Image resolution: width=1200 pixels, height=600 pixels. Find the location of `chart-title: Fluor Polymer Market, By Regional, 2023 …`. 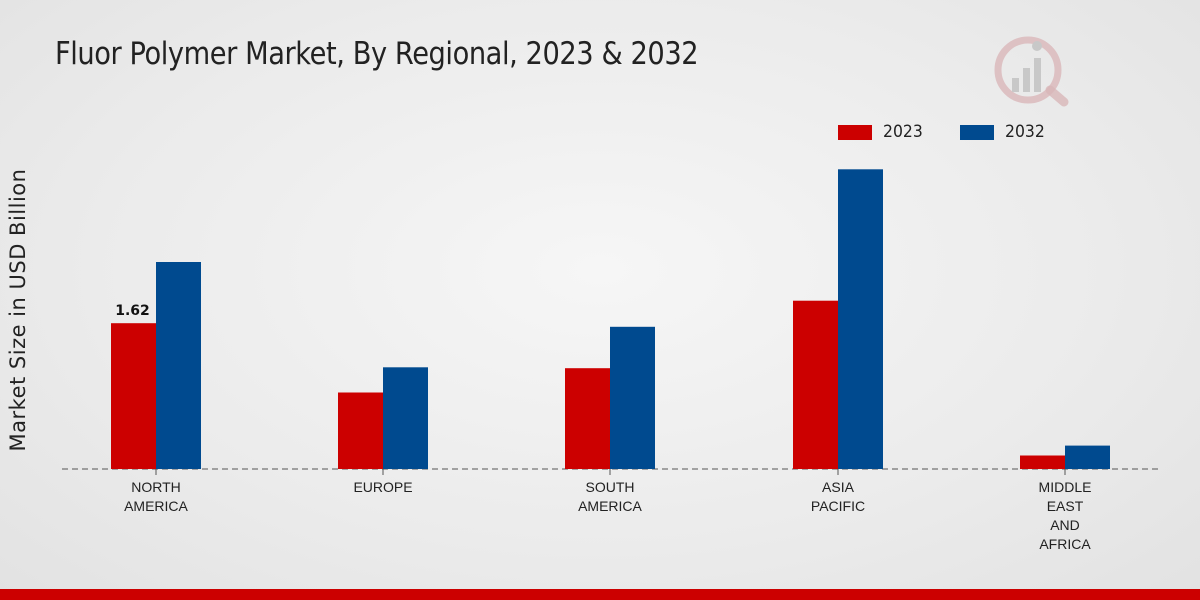

chart-title: Fluor Polymer Market, By Regional, 2023 … is located at coordinates (377, 54).